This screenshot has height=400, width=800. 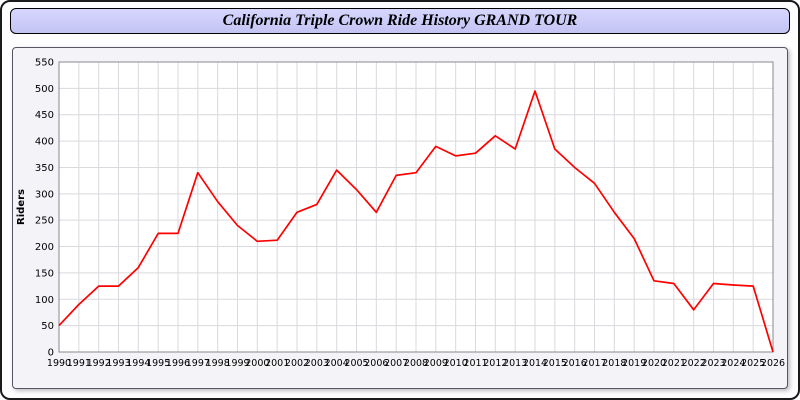 I want to click on svg-text: 1992, so click(x=99, y=363).